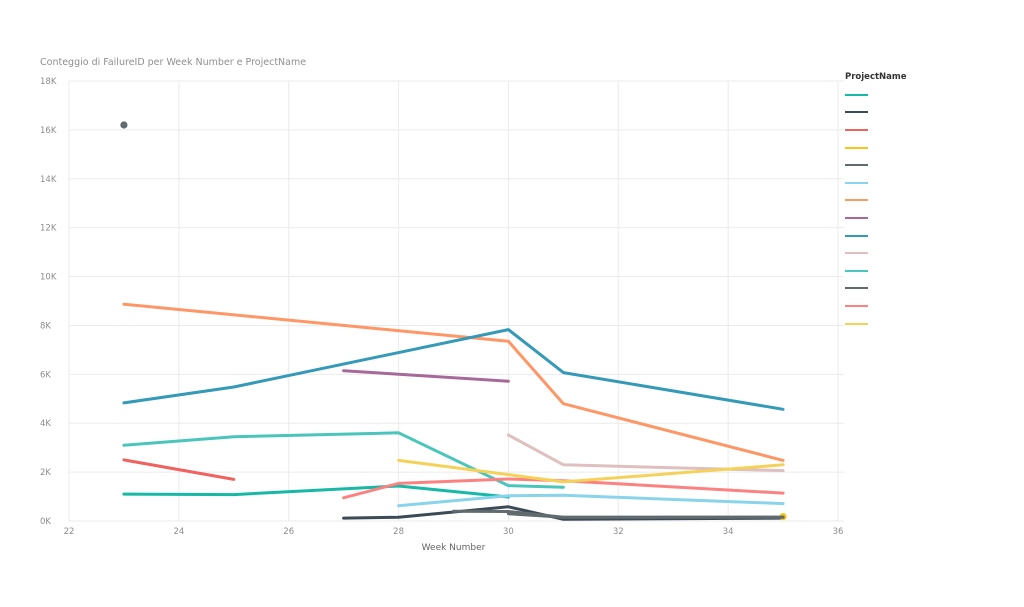 This screenshot has width=1024, height=607. I want to click on x-tick-label-1: 24, so click(178, 532).